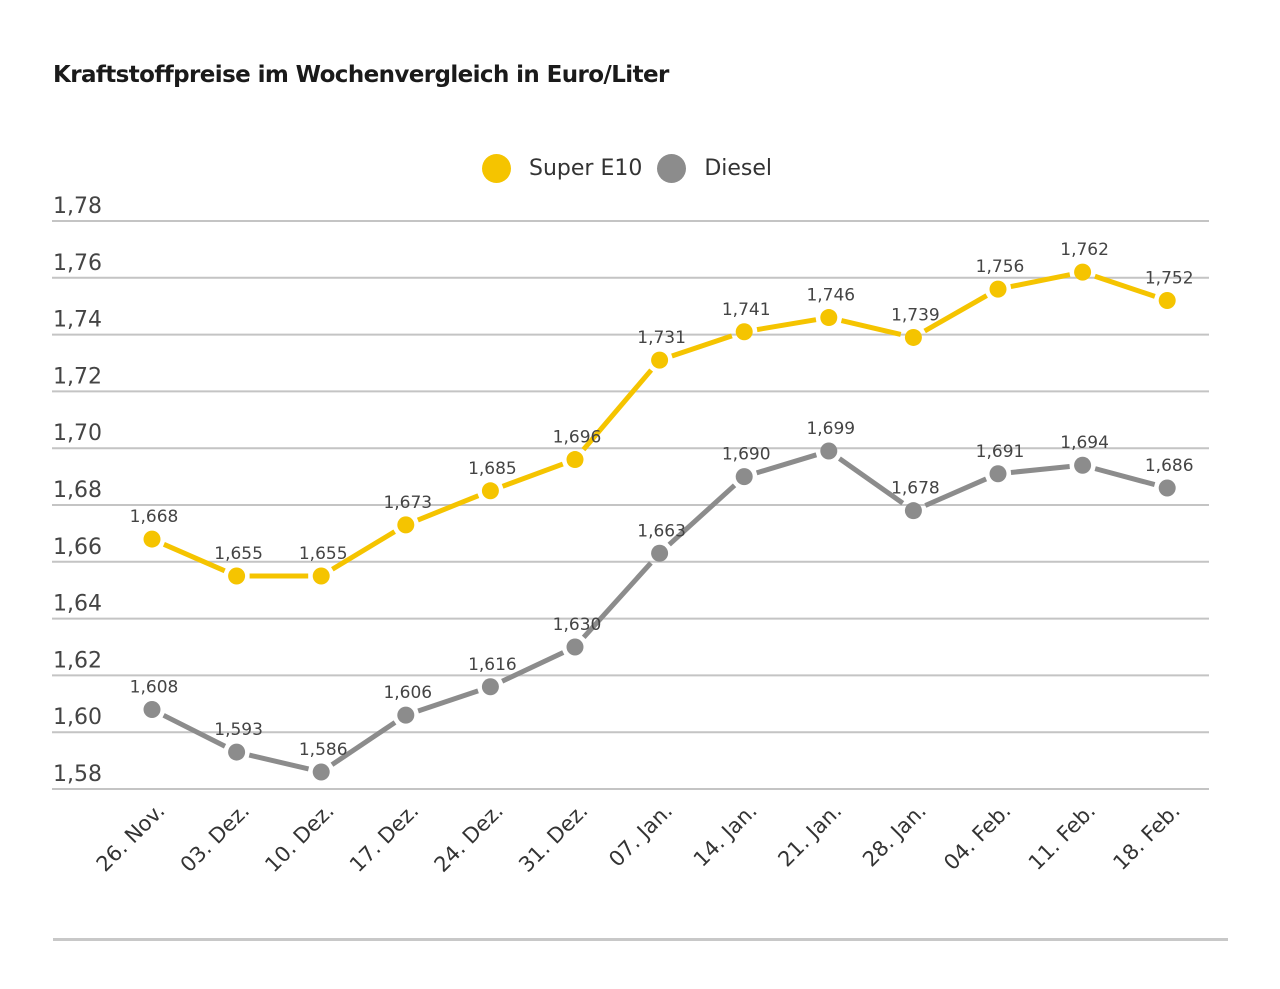  I want to click on x-tick-label: 17. Dez., so click(384, 838).